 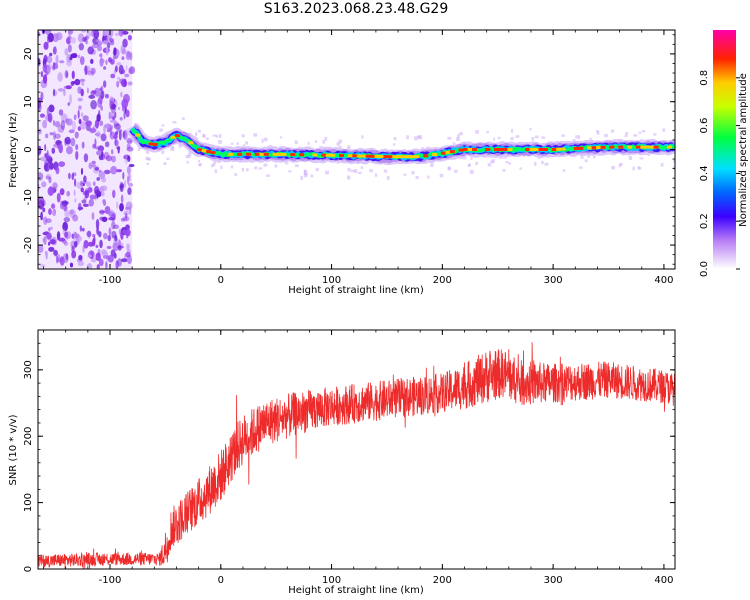 I want to click on colorbar-ticks: 0.0 0.2 0.4 0.6 0.8, so click(x=719, y=173).